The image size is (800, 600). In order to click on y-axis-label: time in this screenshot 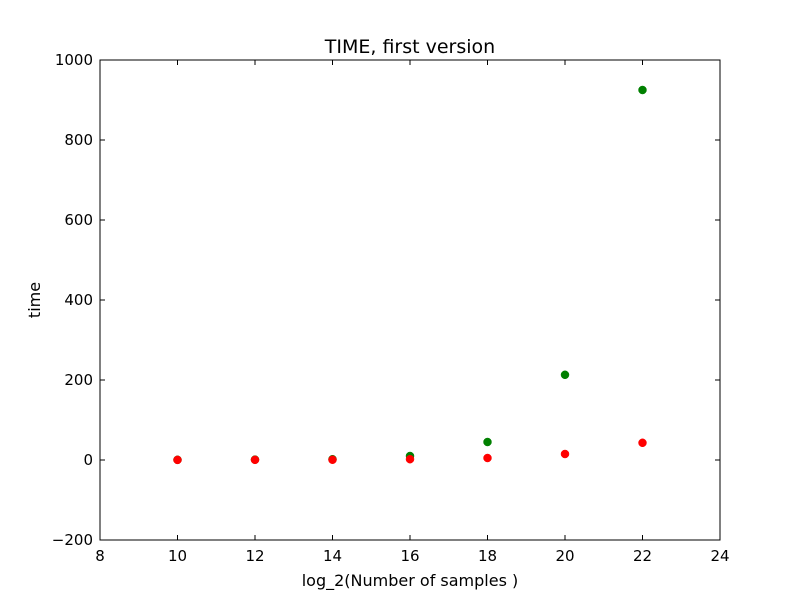, I will do `click(34, 300)`.